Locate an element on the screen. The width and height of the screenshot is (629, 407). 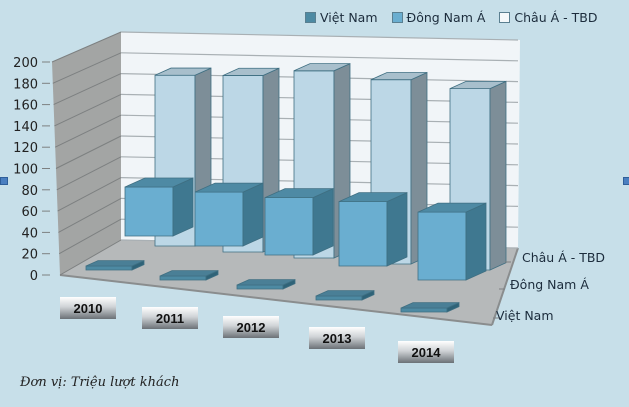
legend-label: Đông Nam Á is located at coordinates (446, 17).